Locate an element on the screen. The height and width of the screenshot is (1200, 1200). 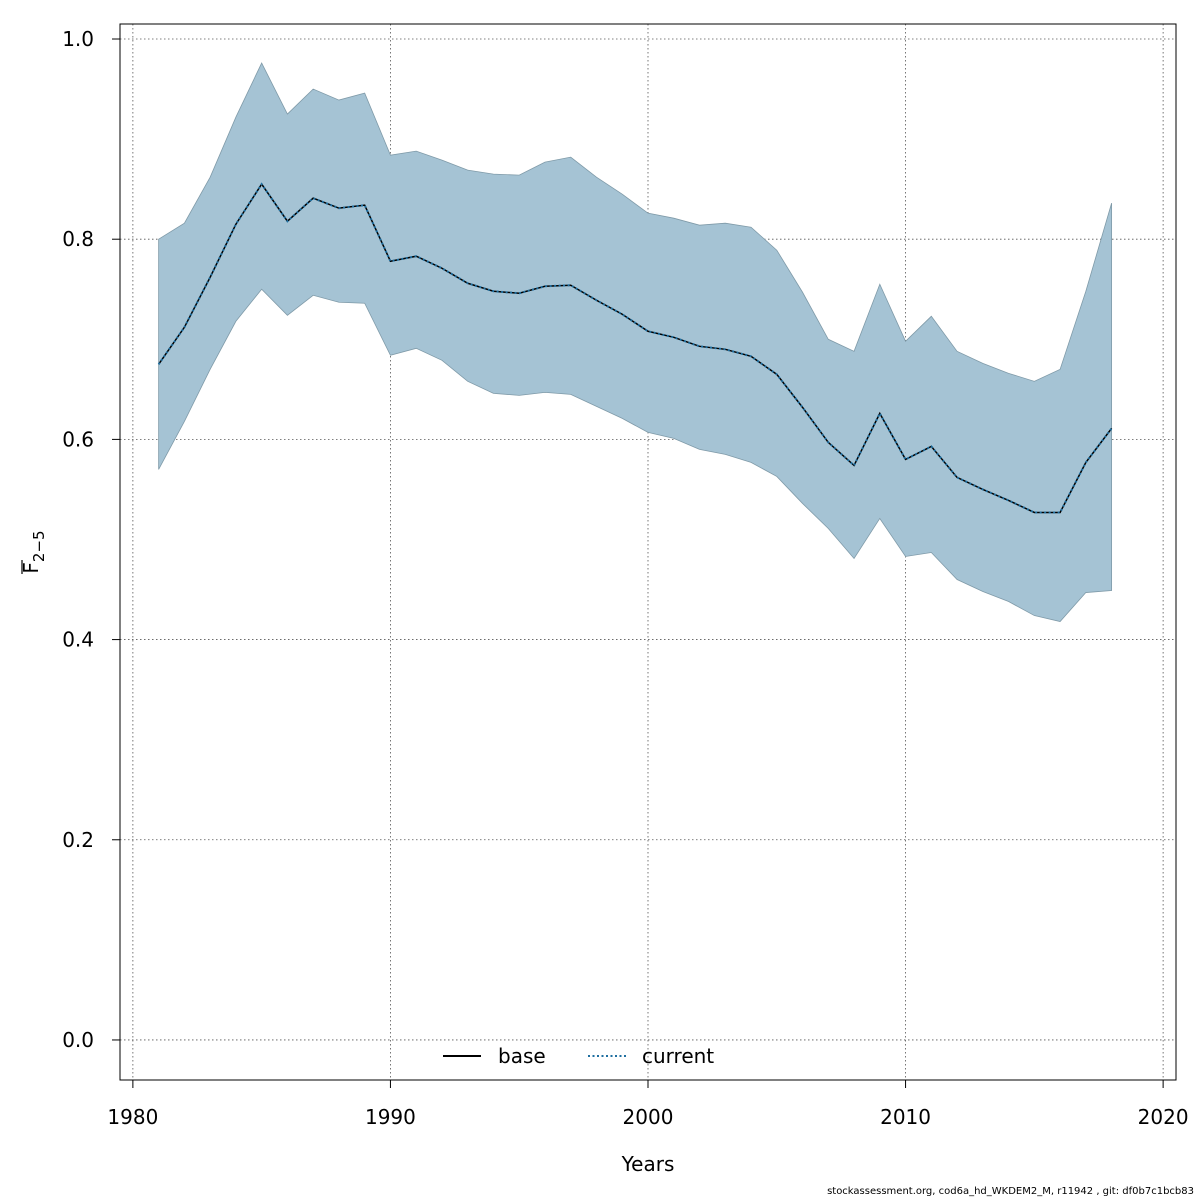
y-axis-title-main: F is located at coordinates (31, 568).